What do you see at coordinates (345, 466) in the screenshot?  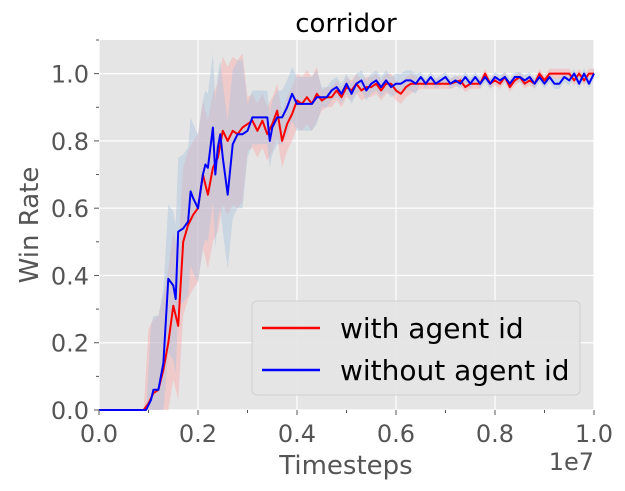 I see `x-axis-label: Timesteps` at bounding box center [345, 466].